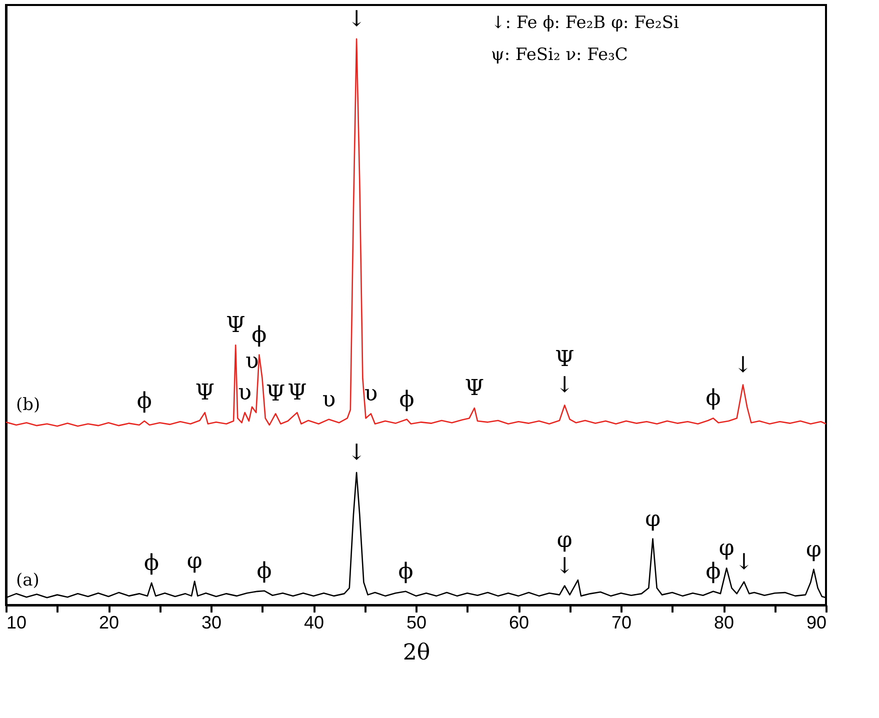 The image size is (879, 718). I want to click on x-tick-label: 60, so click(519, 622).